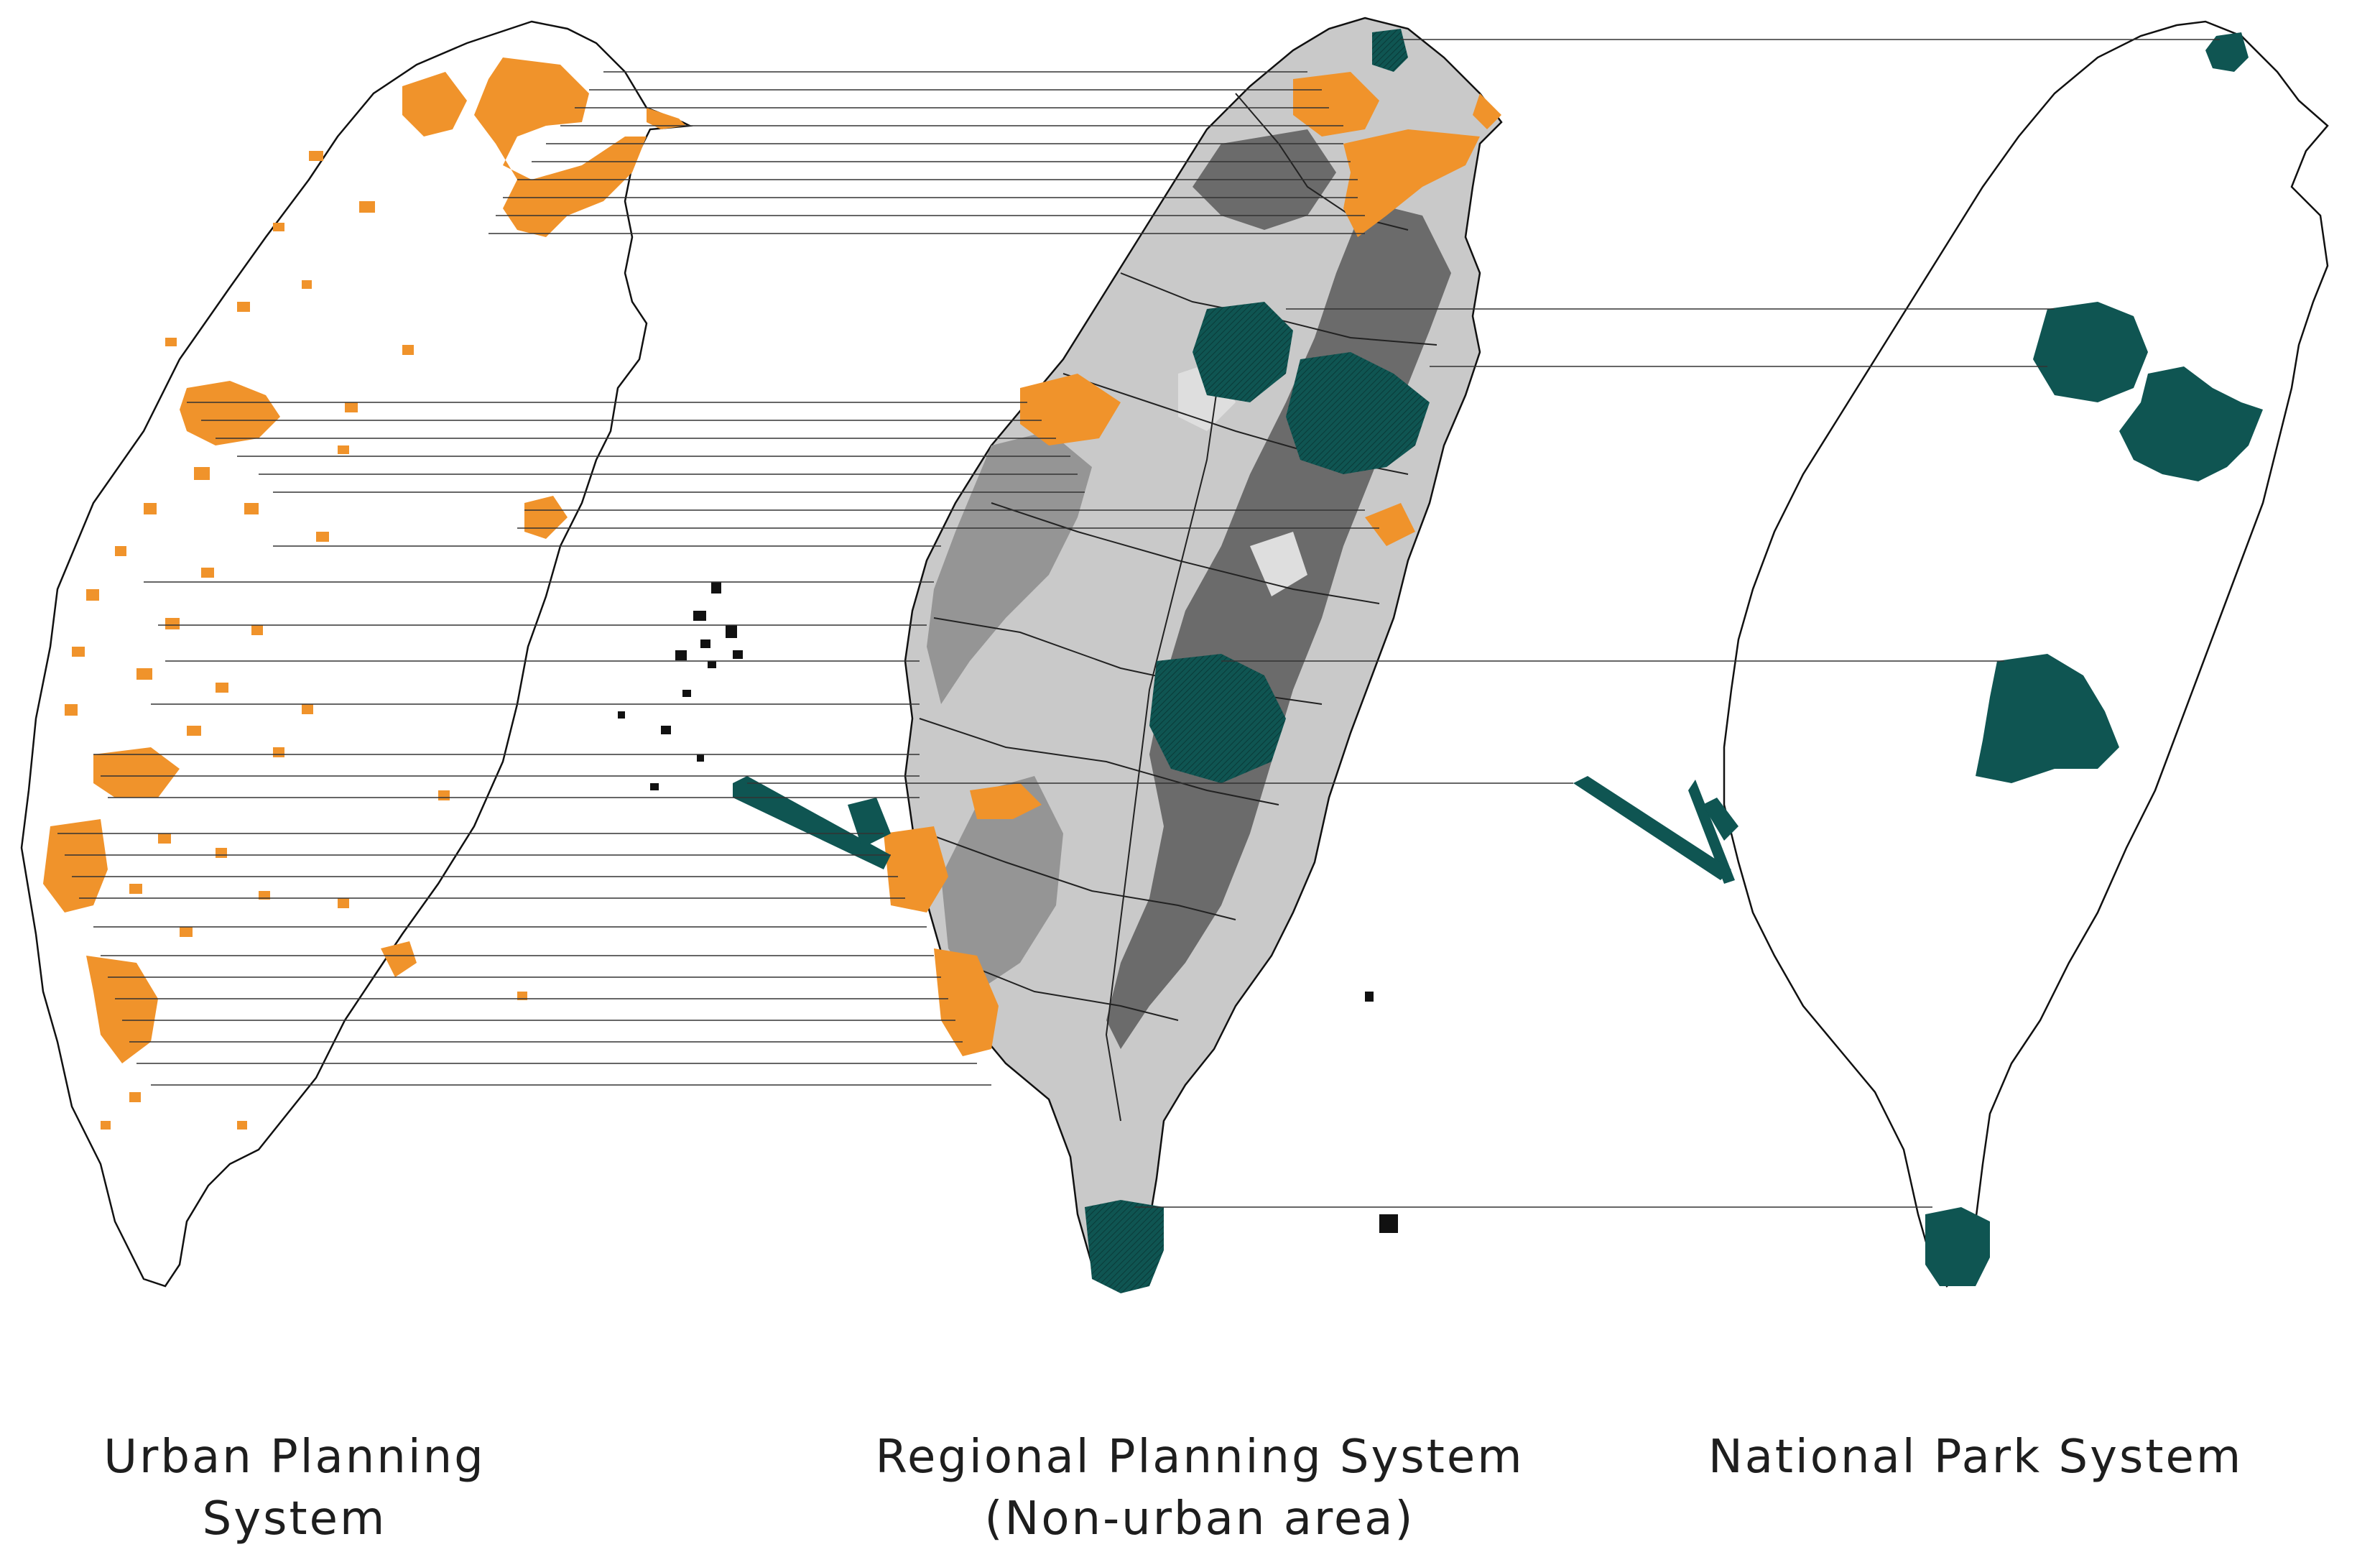 Image resolution: width=2380 pixels, height=1552 pixels. Describe the element at coordinates (75, 866) in the screenshot. I see `urban-area-tainan` at that location.